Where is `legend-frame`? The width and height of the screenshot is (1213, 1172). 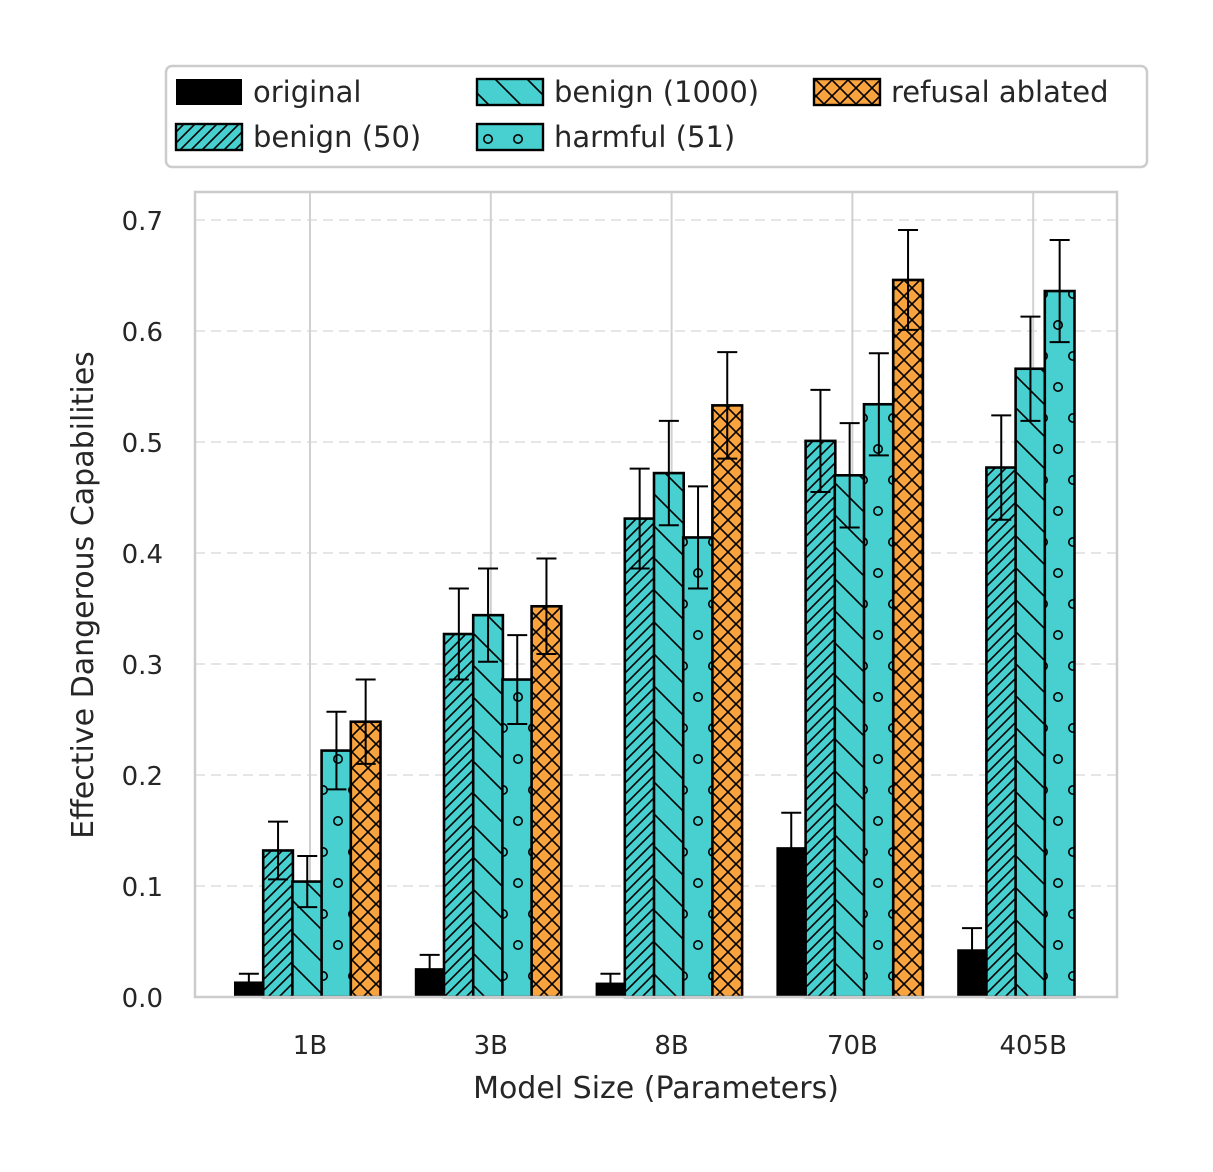 legend-frame is located at coordinates (656, 116).